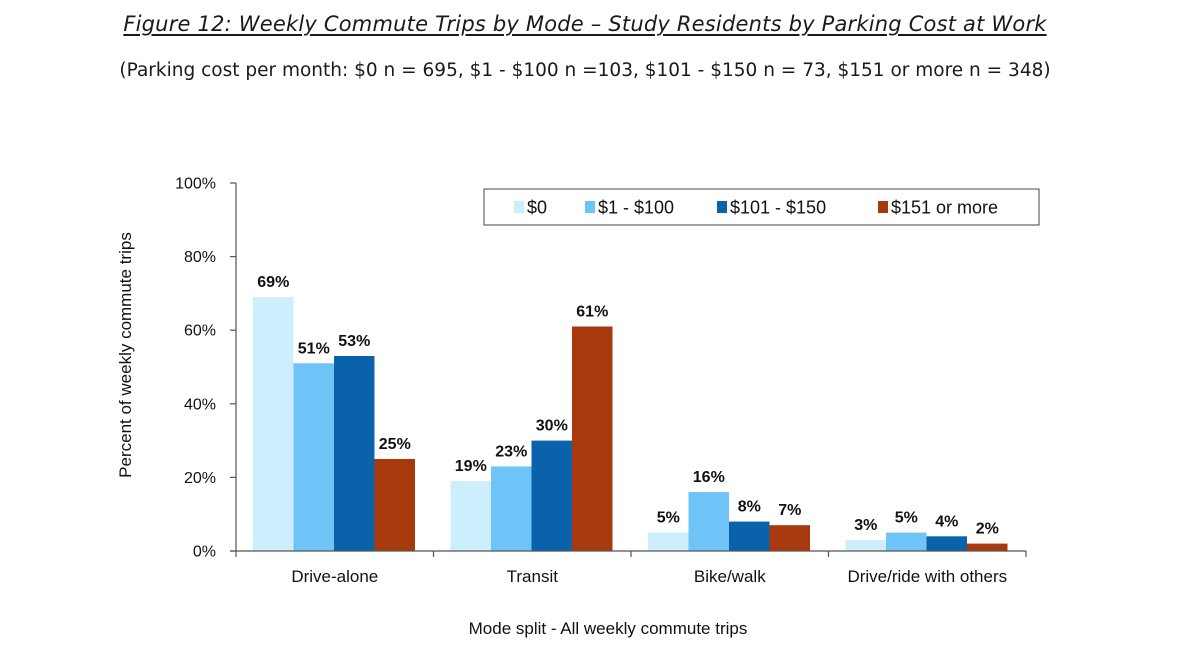  Describe the element at coordinates (204, 552) in the screenshot. I see `y-tick-label: 0%` at that location.